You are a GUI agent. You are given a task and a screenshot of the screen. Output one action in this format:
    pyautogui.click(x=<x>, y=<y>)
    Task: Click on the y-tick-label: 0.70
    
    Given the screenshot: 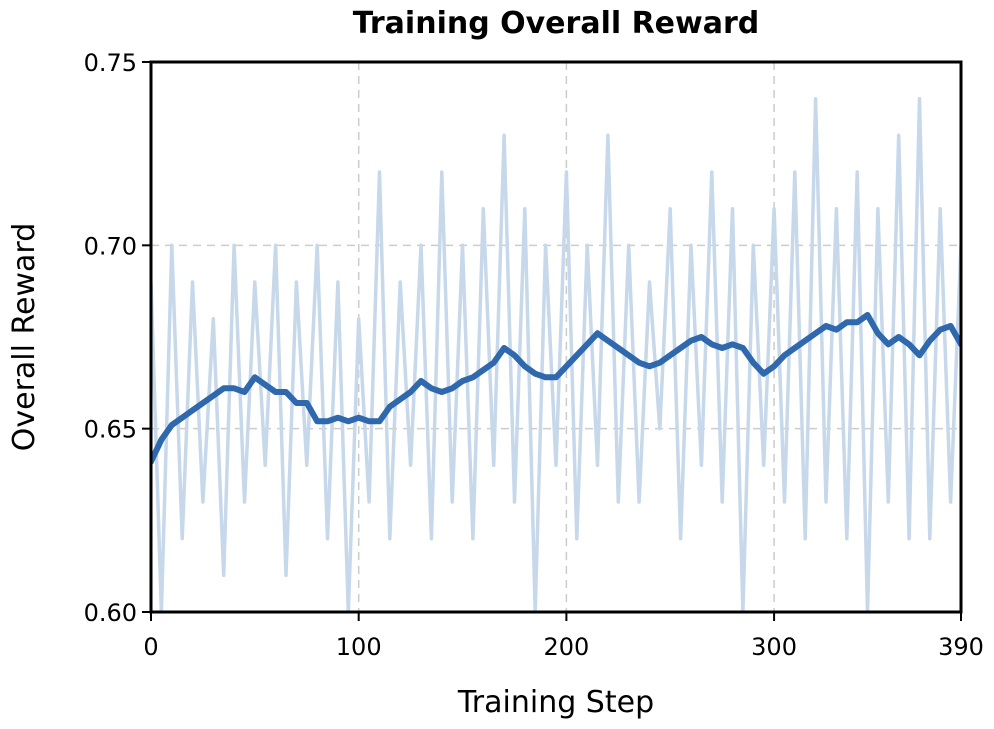 What is the action you would take?
    pyautogui.click(x=110, y=246)
    